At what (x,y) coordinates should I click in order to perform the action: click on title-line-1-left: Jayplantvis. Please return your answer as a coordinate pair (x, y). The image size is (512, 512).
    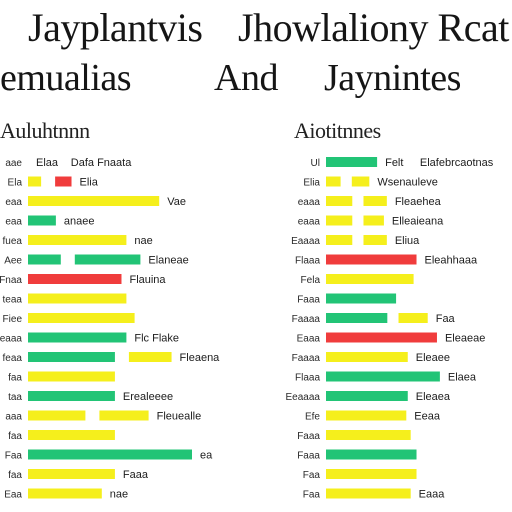
    Looking at the image, I should click on (115, 27).